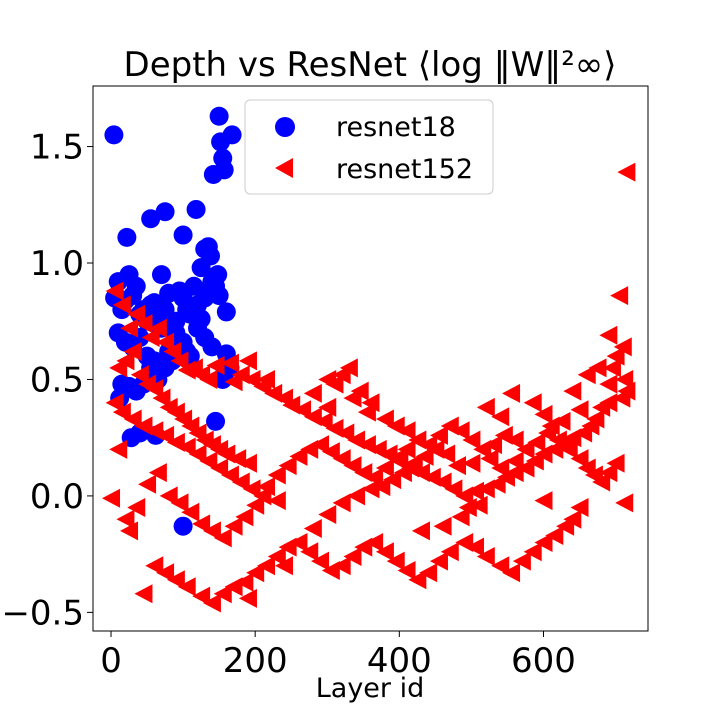 This screenshot has width=720, height=720. Describe the element at coordinates (57, 380) in the screenshot. I see `y-tick-label: 0.5` at that location.